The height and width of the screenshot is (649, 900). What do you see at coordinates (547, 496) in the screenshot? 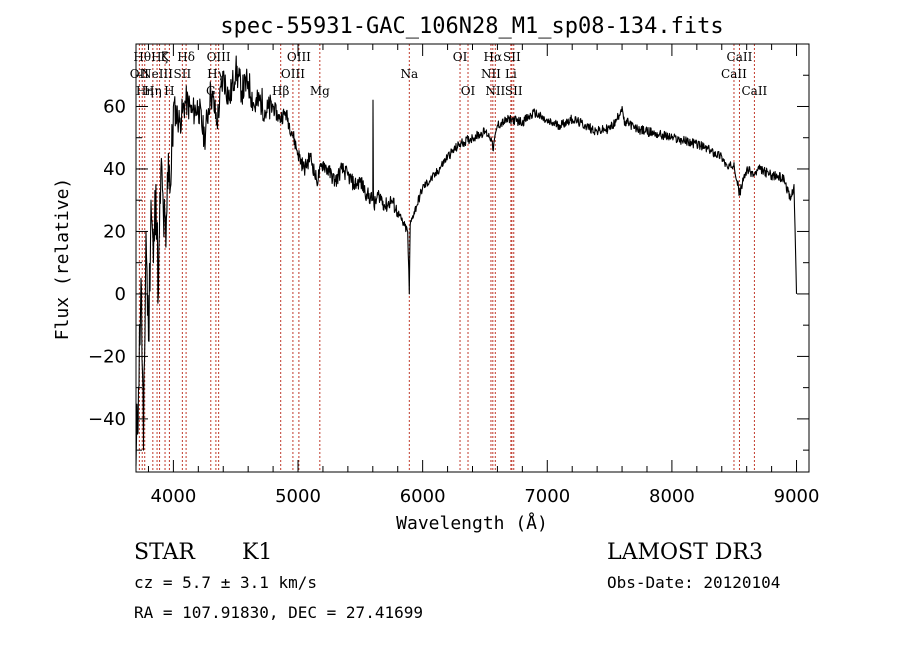
I see `x-tick-label: 7000` at bounding box center [547, 496].